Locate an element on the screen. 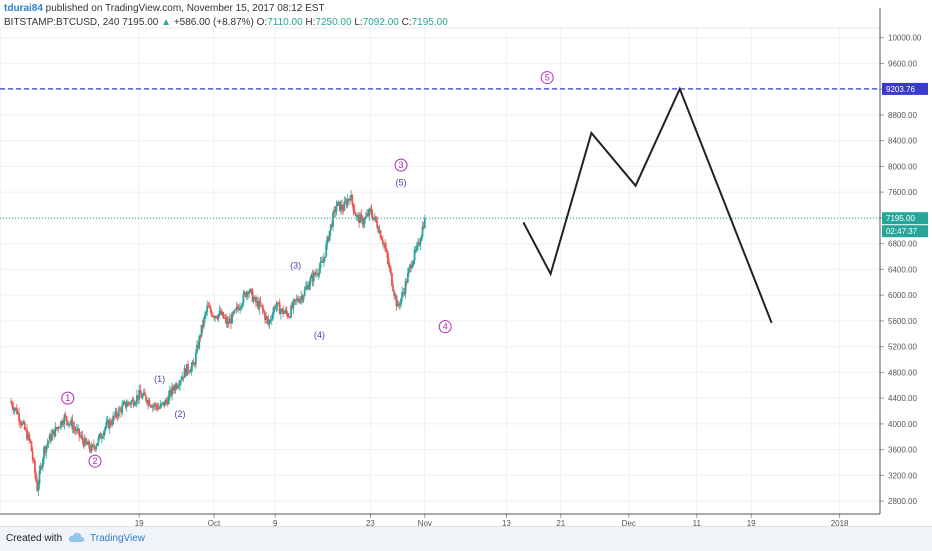  x-tick-label: Nov is located at coordinates (425, 522).